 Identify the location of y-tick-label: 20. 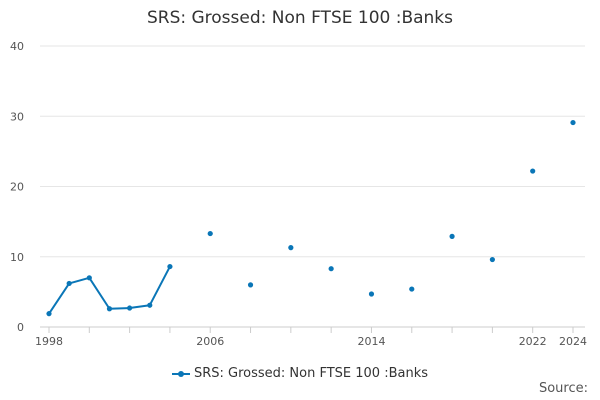
(17, 187).